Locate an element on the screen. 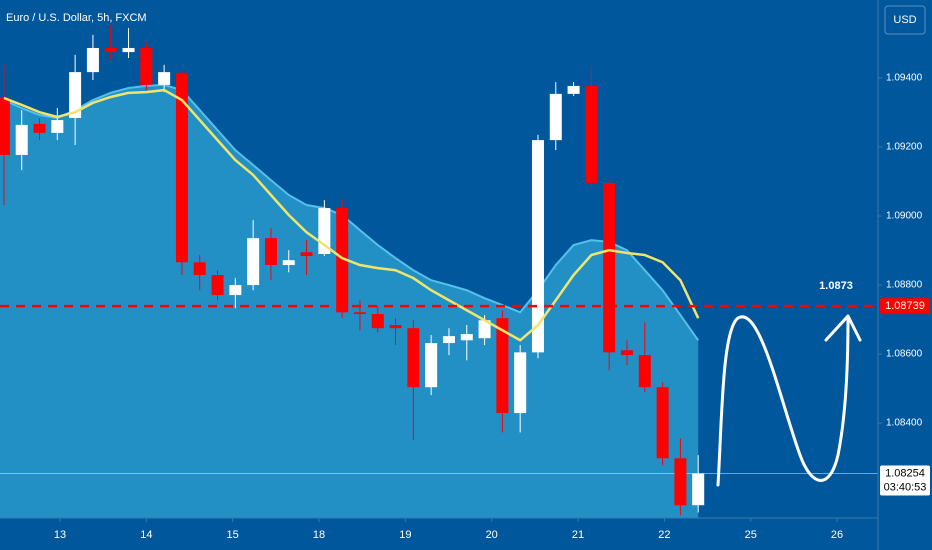 Image resolution: width=932 pixels, height=550 pixels. y-tick-label: 1.09000 is located at coordinates (904, 216).